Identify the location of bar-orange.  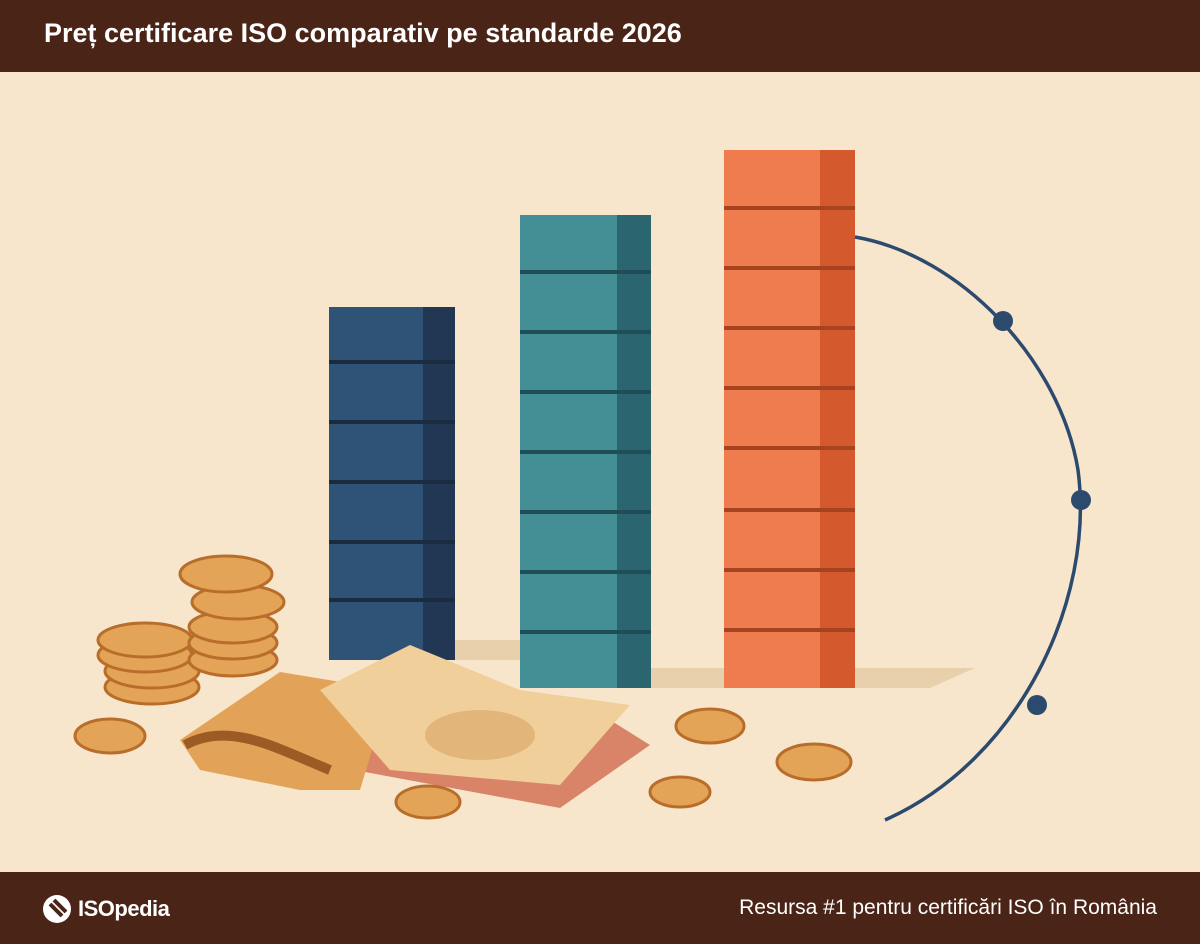
(789, 419).